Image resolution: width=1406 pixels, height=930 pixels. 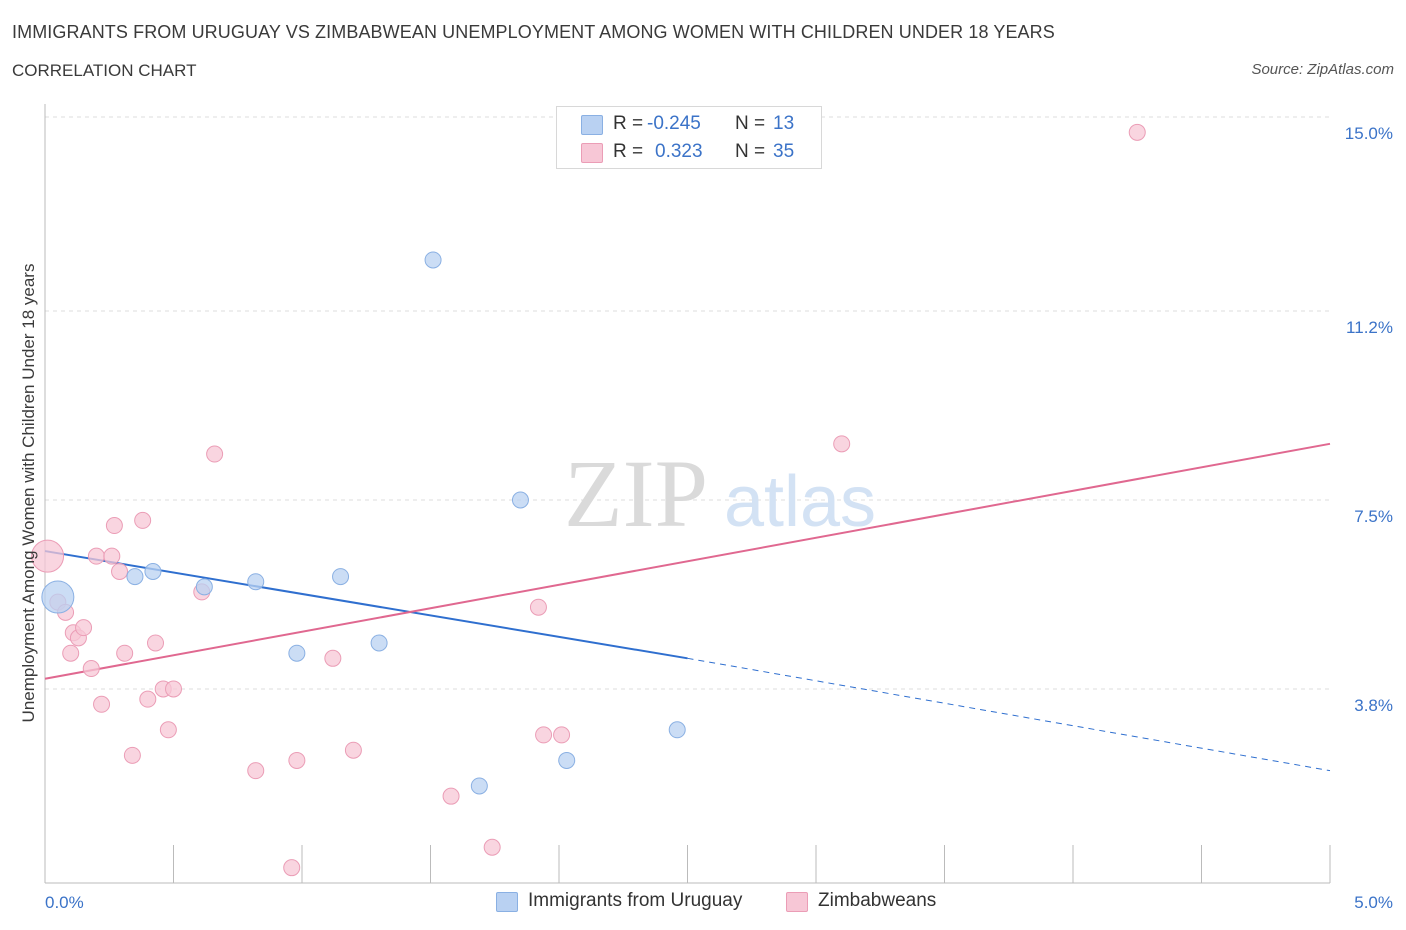 I want to click on source-note: Source: ZipAtlas.com, so click(x=1322, y=69).